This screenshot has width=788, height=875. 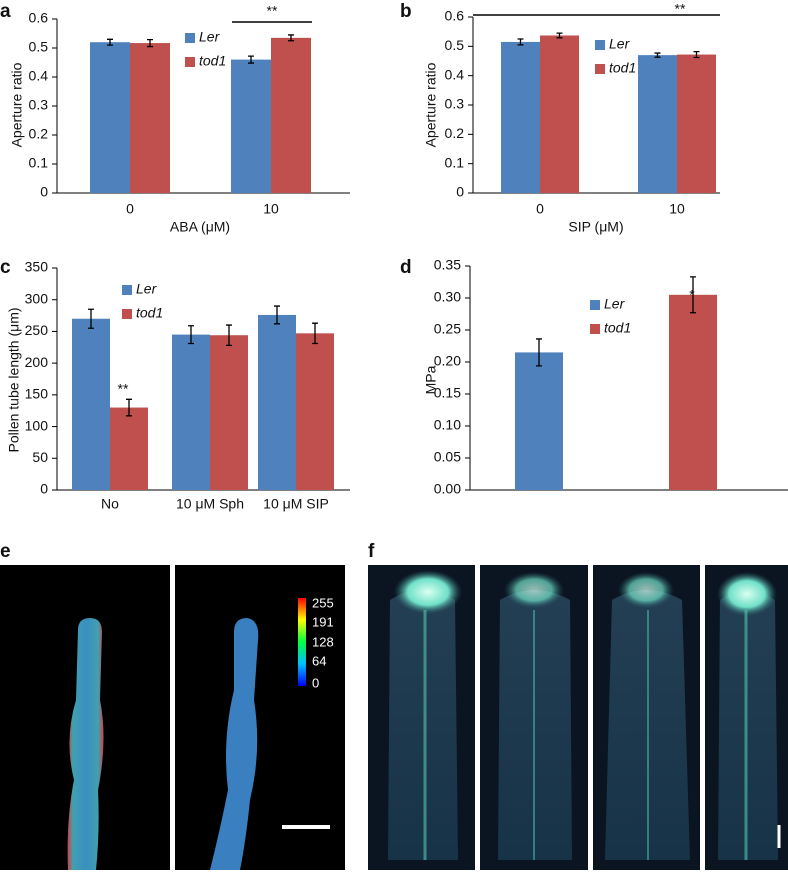 I want to click on x-tick-label: 0, so click(x=130, y=209).